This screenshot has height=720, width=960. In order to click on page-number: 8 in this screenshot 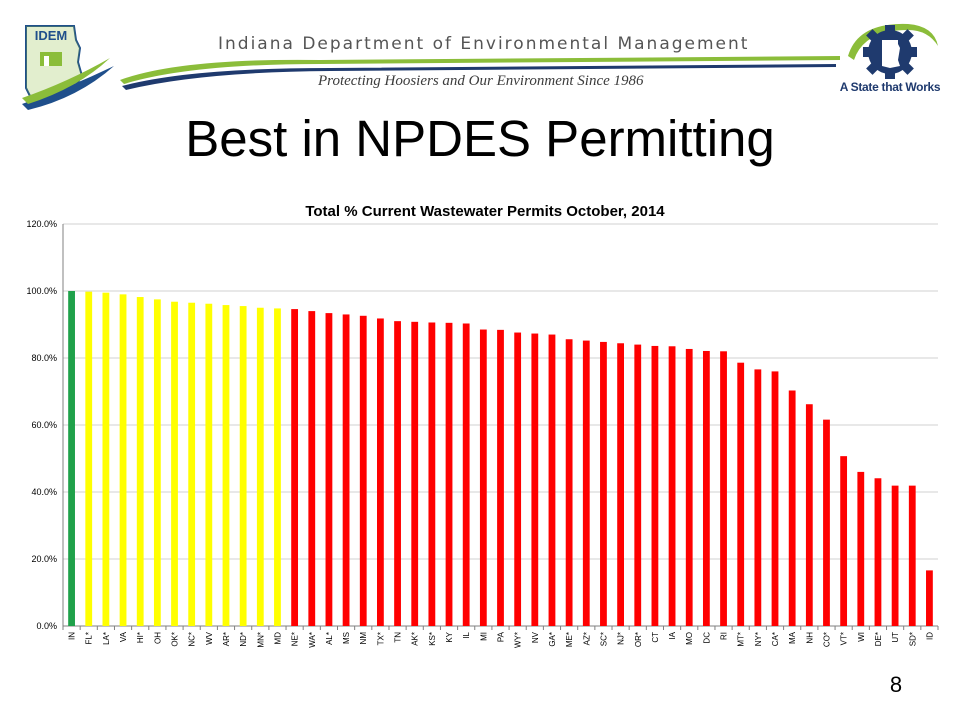, I will do `click(896, 684)`.